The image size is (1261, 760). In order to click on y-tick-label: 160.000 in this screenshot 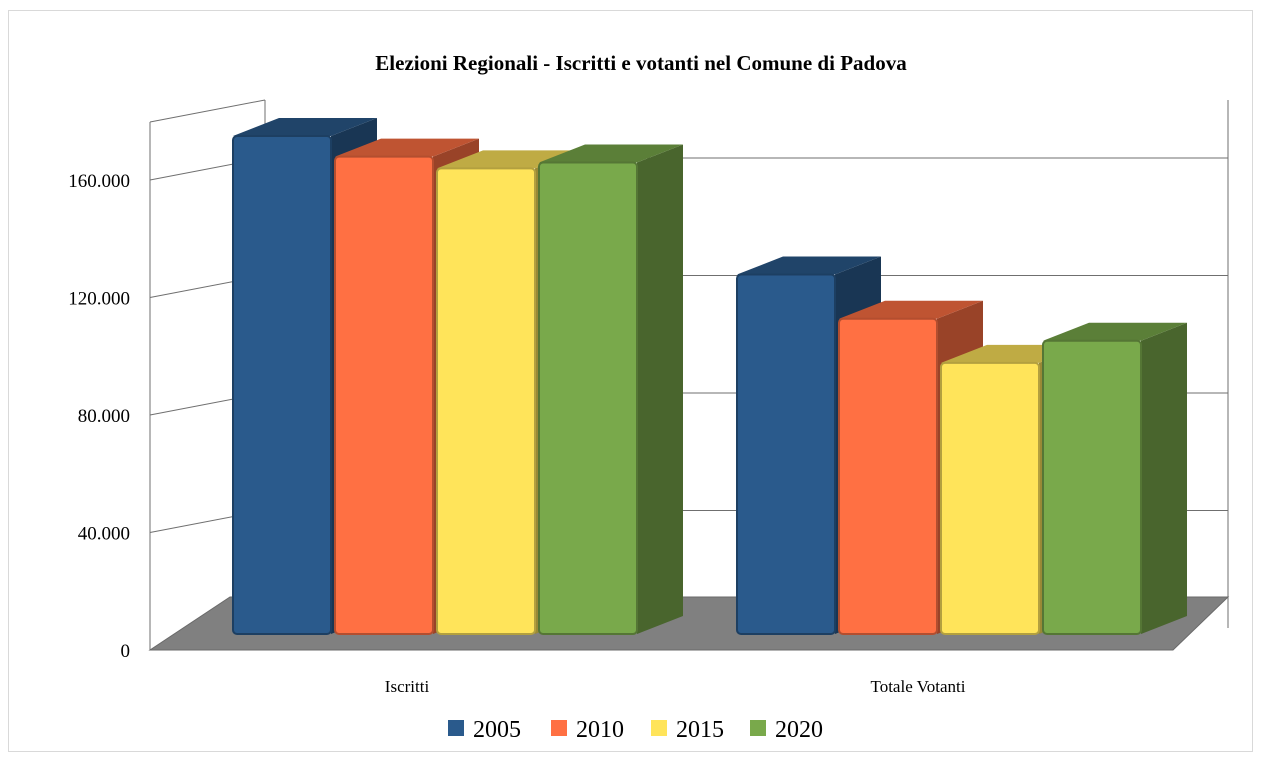, I will do `click(99, 181)`.